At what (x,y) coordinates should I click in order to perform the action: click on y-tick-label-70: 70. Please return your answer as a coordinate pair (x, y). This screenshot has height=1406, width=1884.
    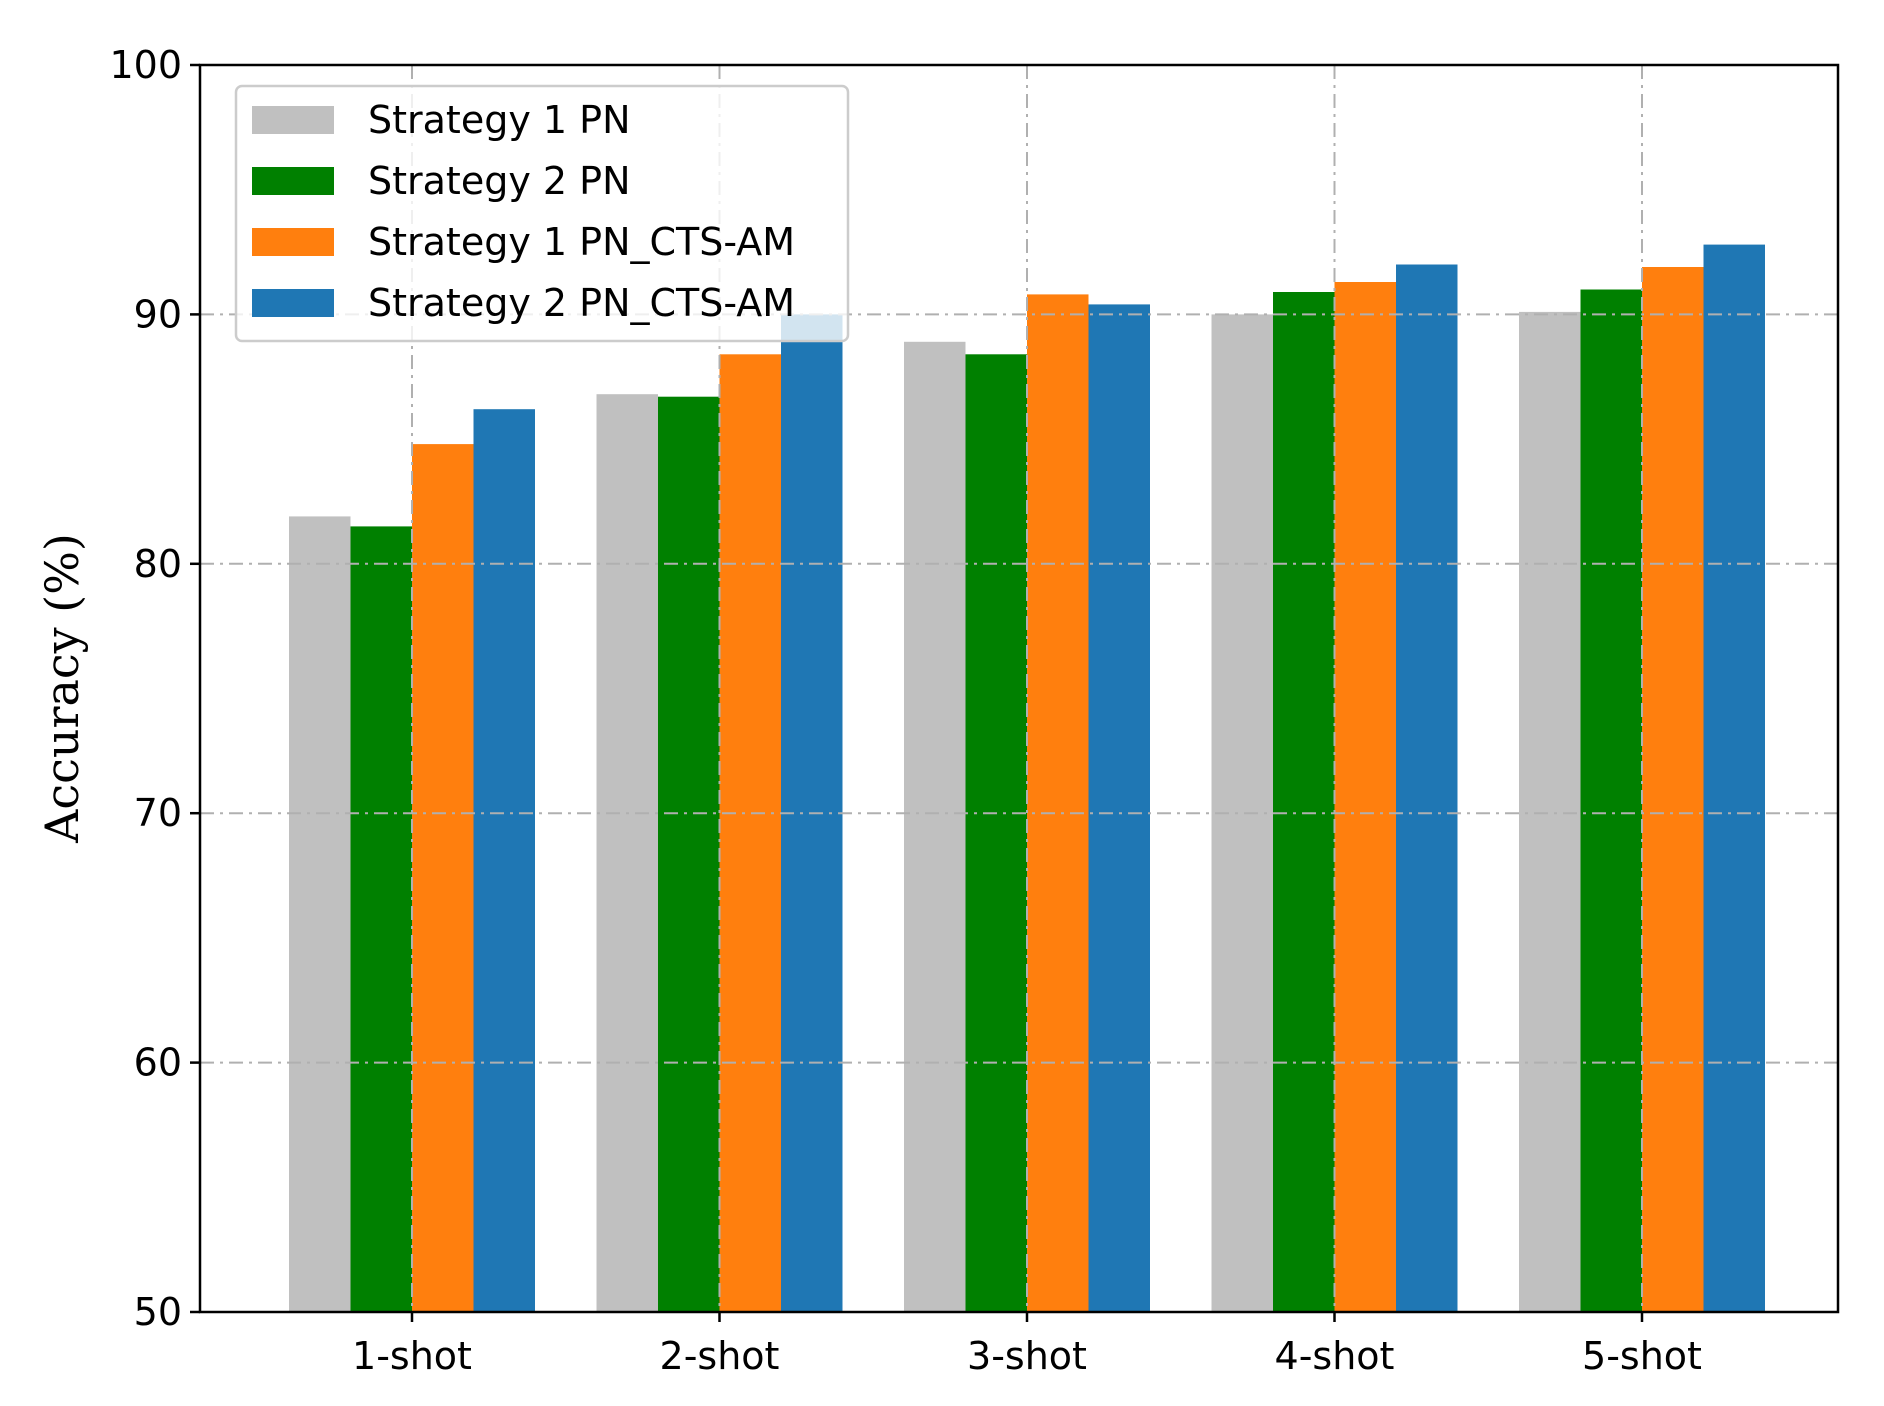
    Looking at the image, I should click on (158, 813).